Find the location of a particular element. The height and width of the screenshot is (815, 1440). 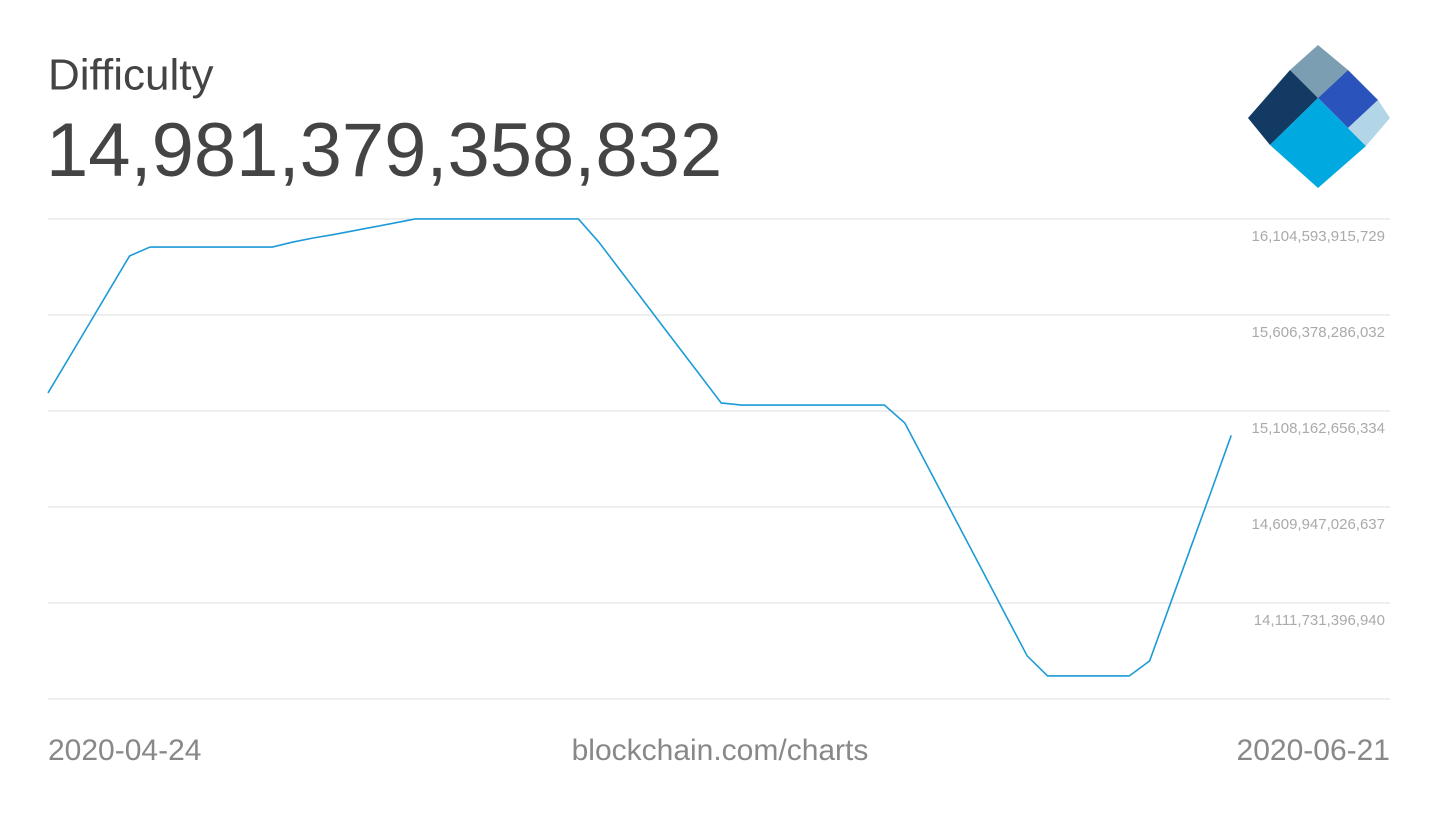

y-tick-label: 14,609,947,026,637 is located at coordinates (1318, 524).